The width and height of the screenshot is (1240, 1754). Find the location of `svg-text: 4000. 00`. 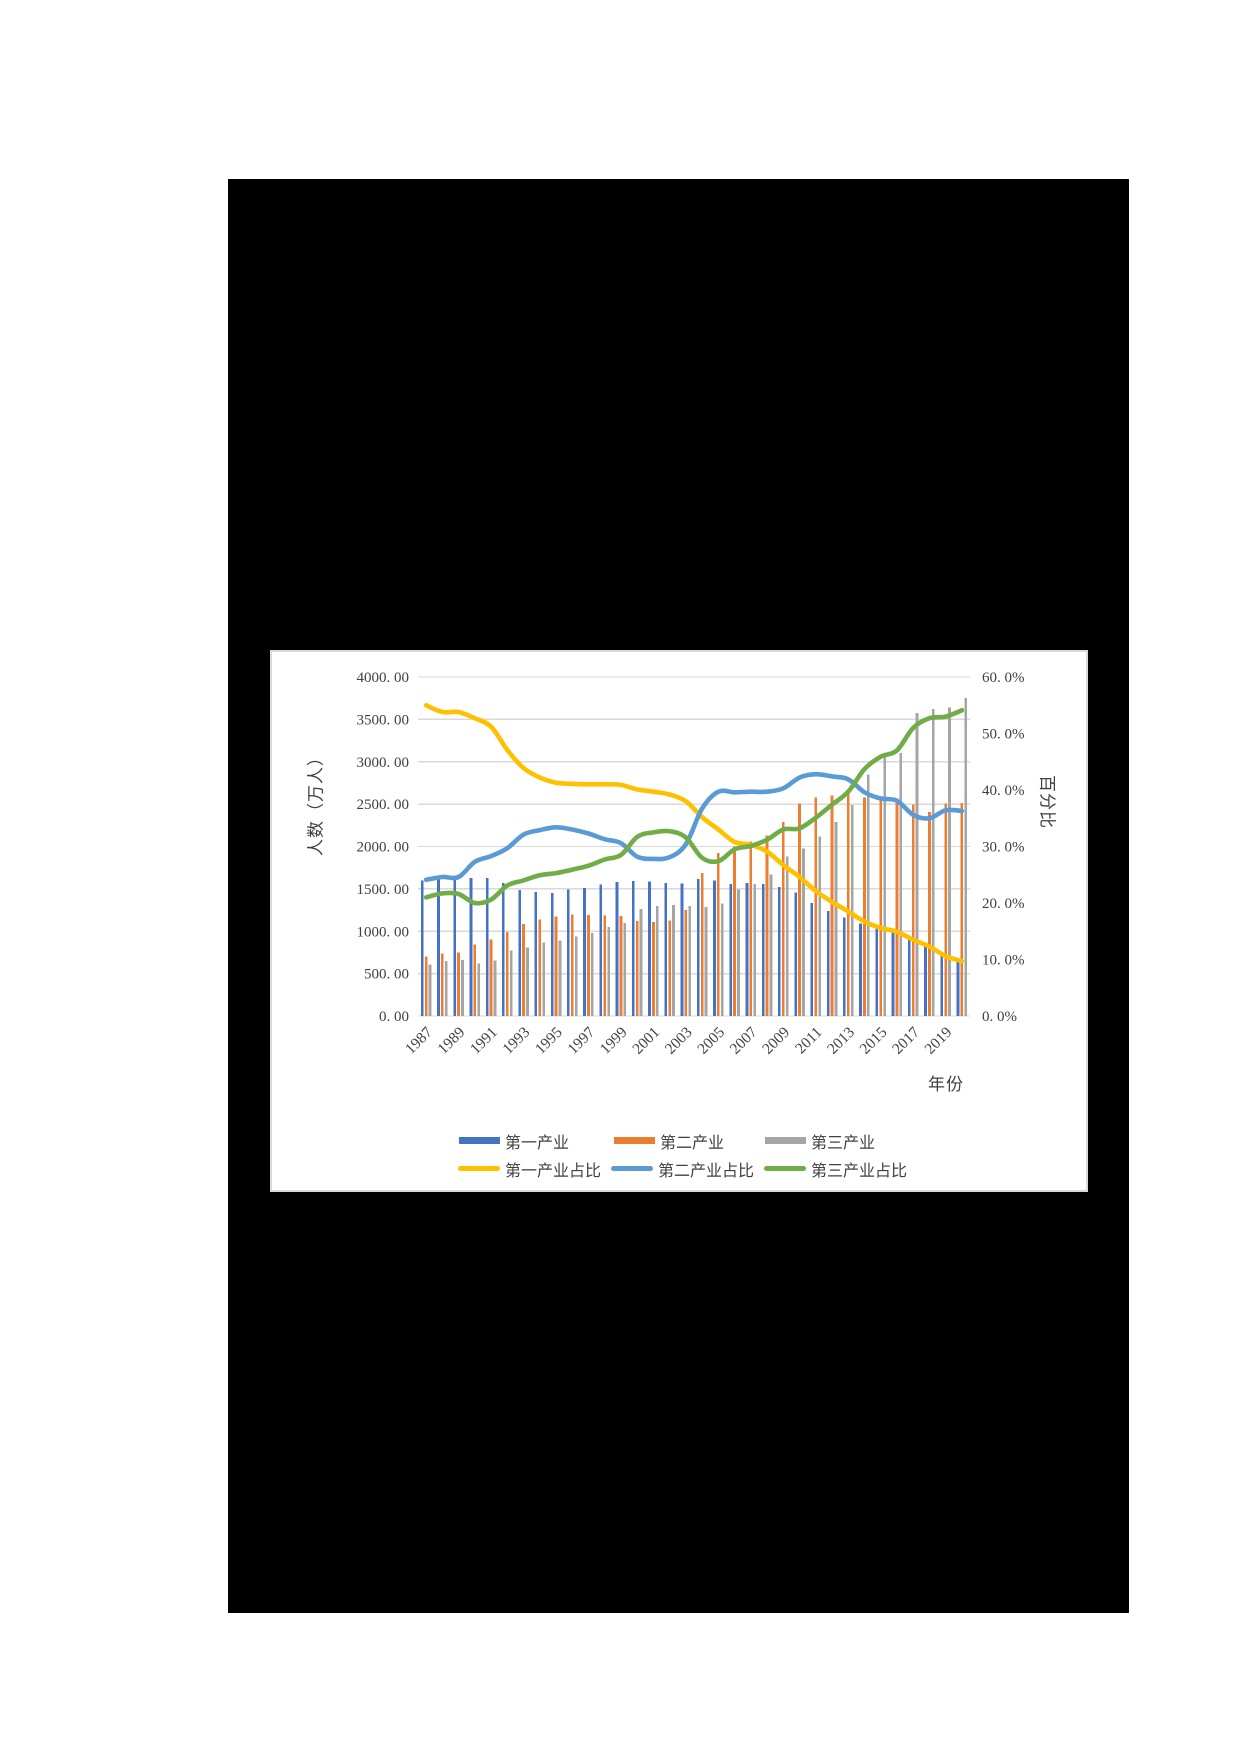

svg-text: 4000. 00 is located at coordinates (383, 678).